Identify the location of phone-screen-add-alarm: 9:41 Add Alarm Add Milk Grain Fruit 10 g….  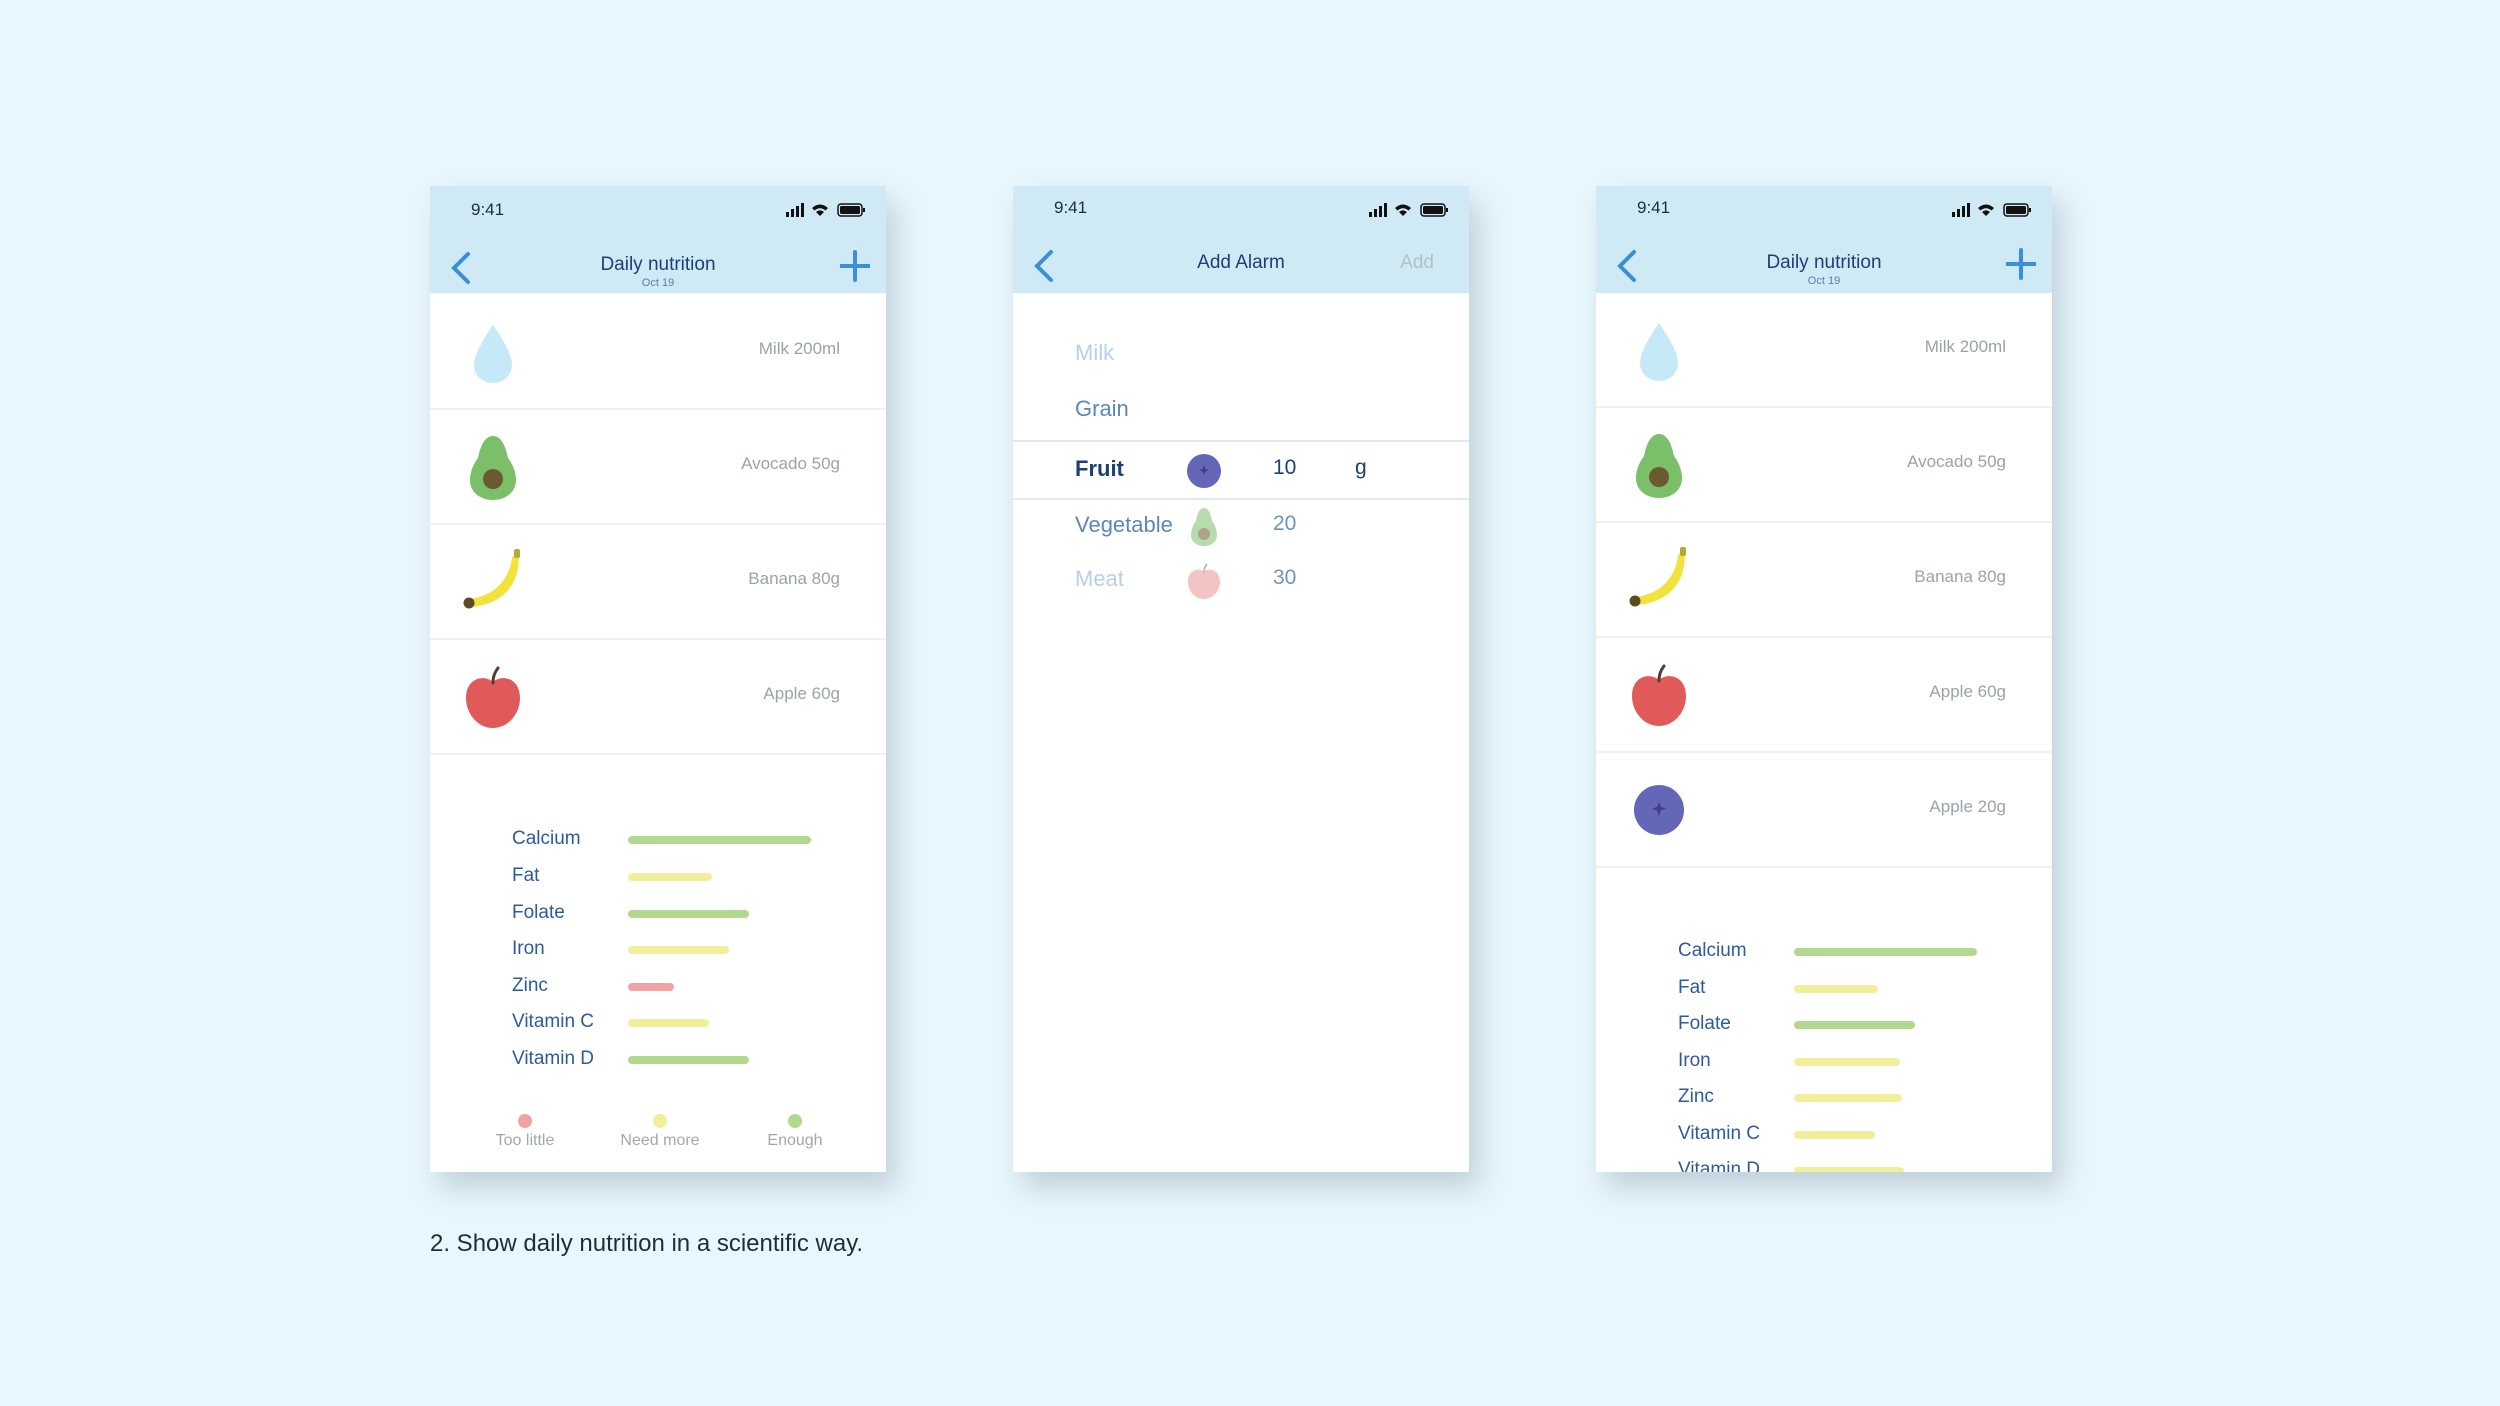
(1241, 679).